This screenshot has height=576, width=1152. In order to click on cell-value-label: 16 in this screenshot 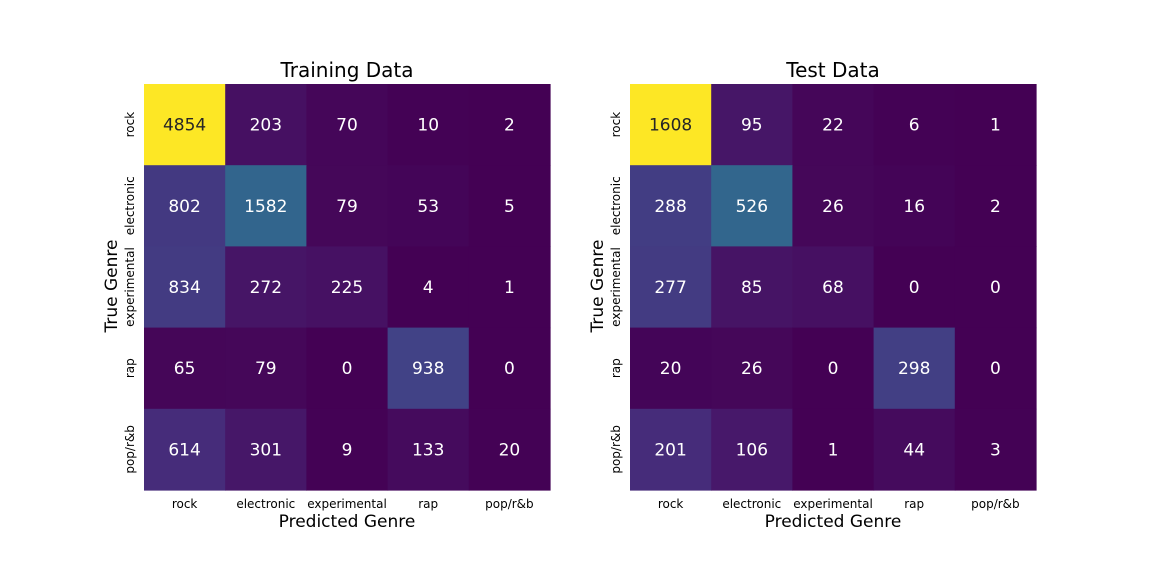, I will do `click(914, 207)`.